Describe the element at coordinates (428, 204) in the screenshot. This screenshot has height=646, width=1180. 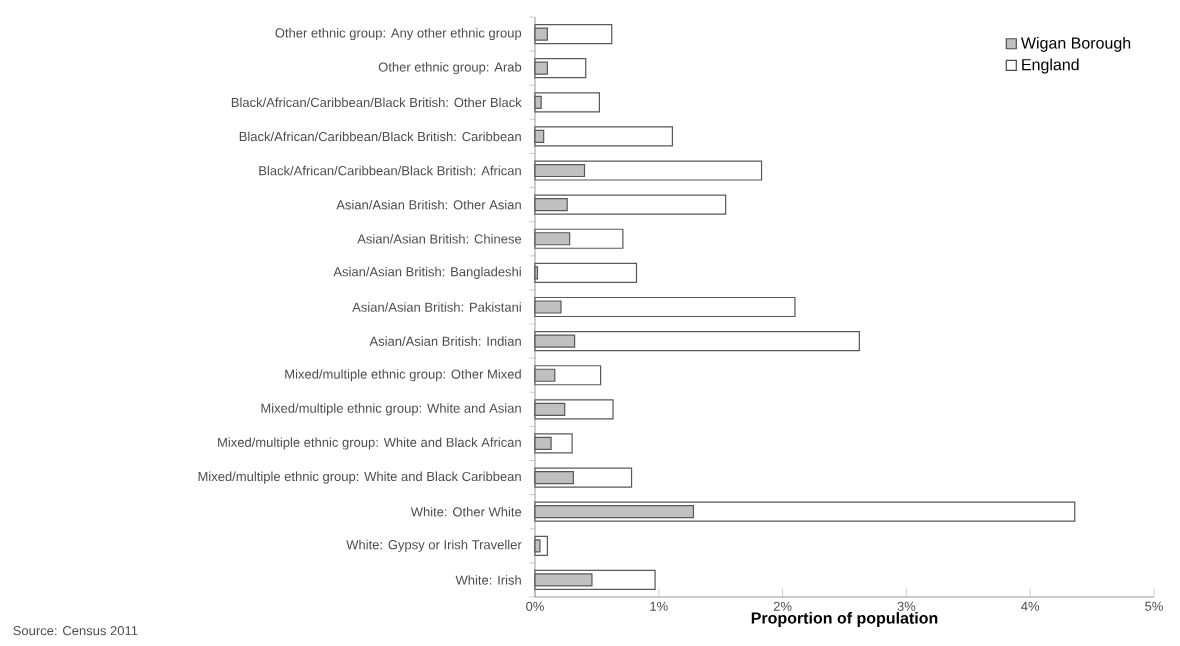
I see `y-tick-label: Asian/Asian British: Other Asian` at that location.